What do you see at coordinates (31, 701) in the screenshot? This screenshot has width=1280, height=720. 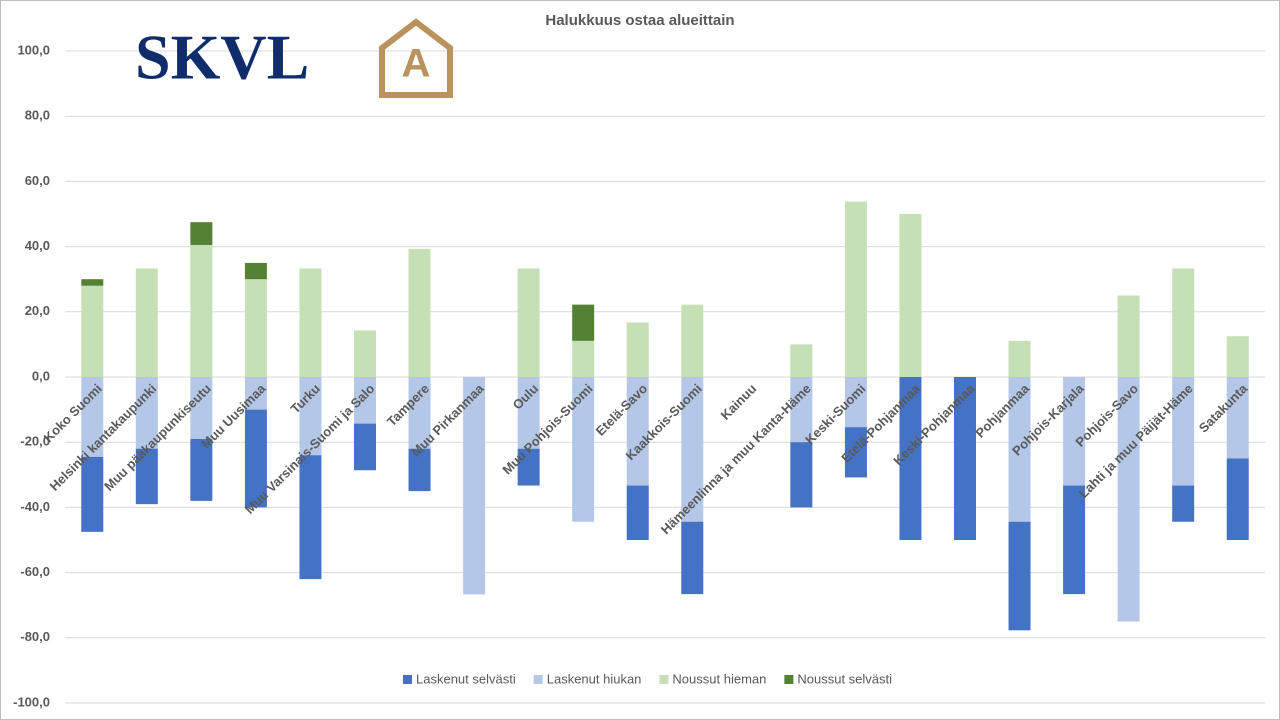 I see `y-tick-label: -100,0` at bounding box center [31, 701].